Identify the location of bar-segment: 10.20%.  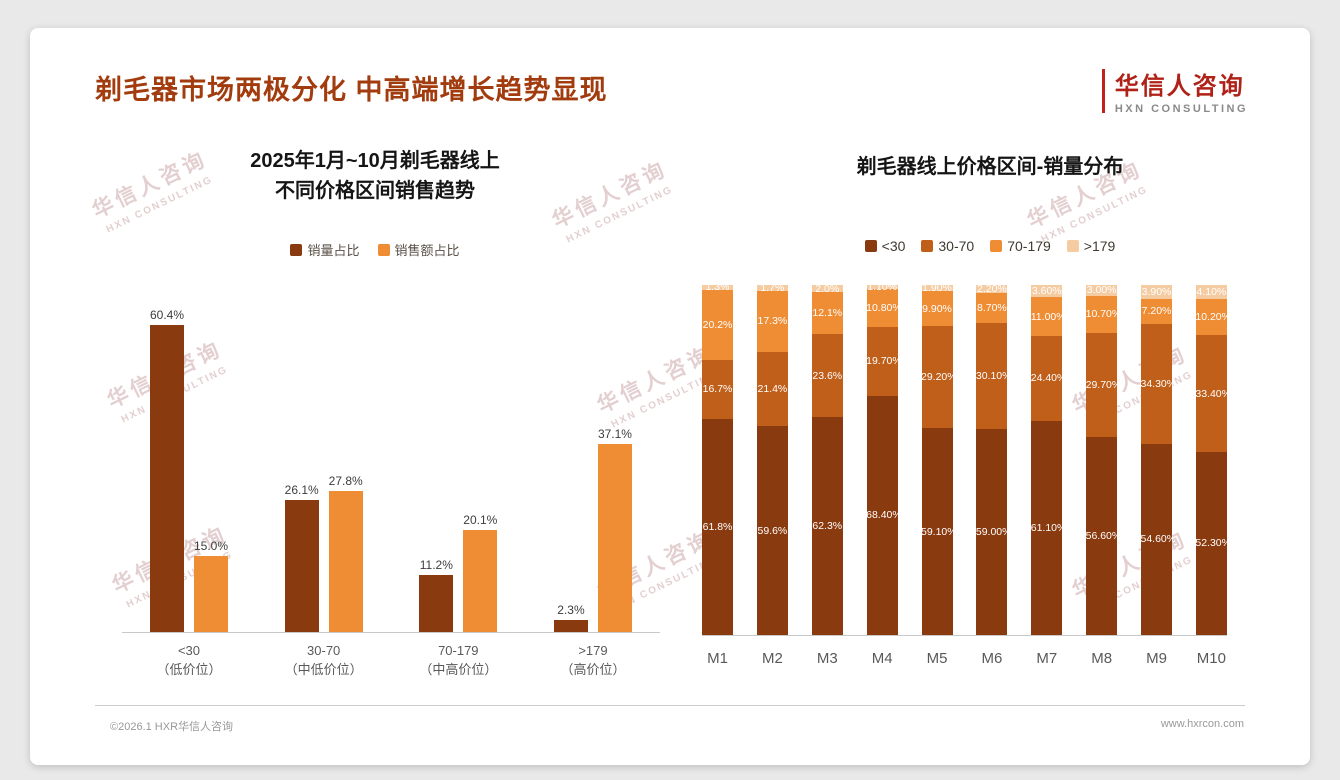
(1211, 317).